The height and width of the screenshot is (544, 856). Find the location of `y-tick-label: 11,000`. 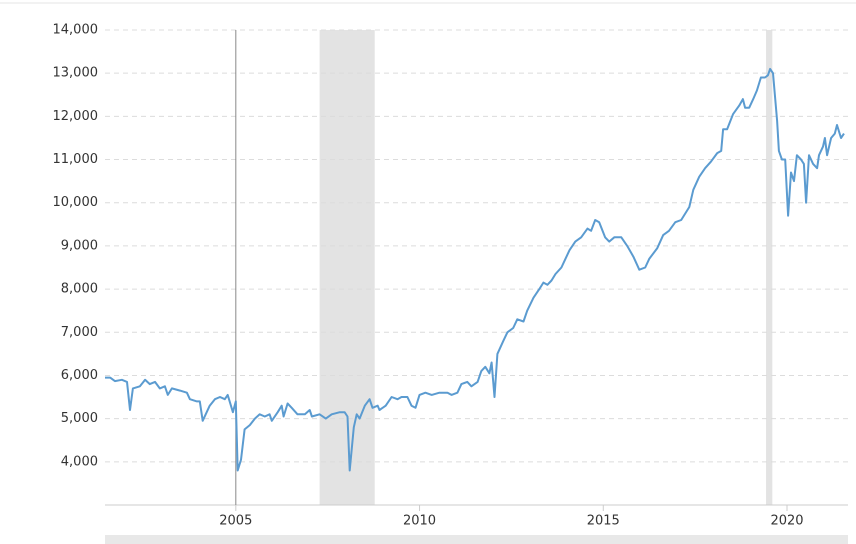

y-tick-label: 11,000 is located at coordinates (76, 159).